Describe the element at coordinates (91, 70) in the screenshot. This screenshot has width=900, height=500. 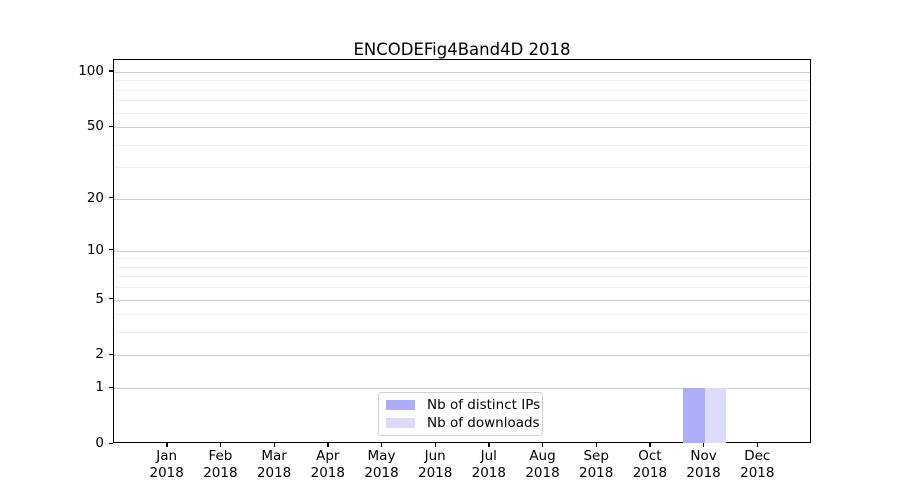
I see `y-tick-label: 100` at that location.